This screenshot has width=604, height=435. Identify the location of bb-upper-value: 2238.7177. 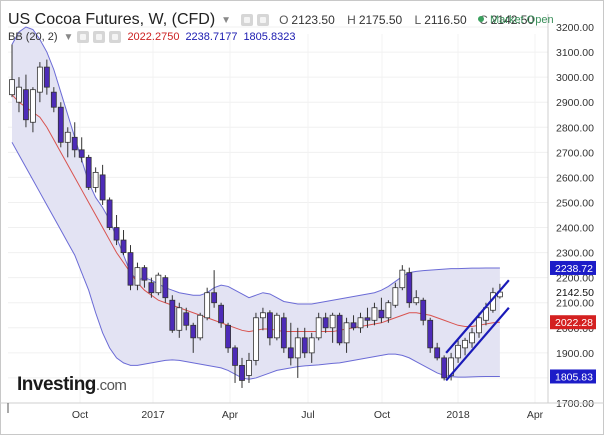
(211, 37).